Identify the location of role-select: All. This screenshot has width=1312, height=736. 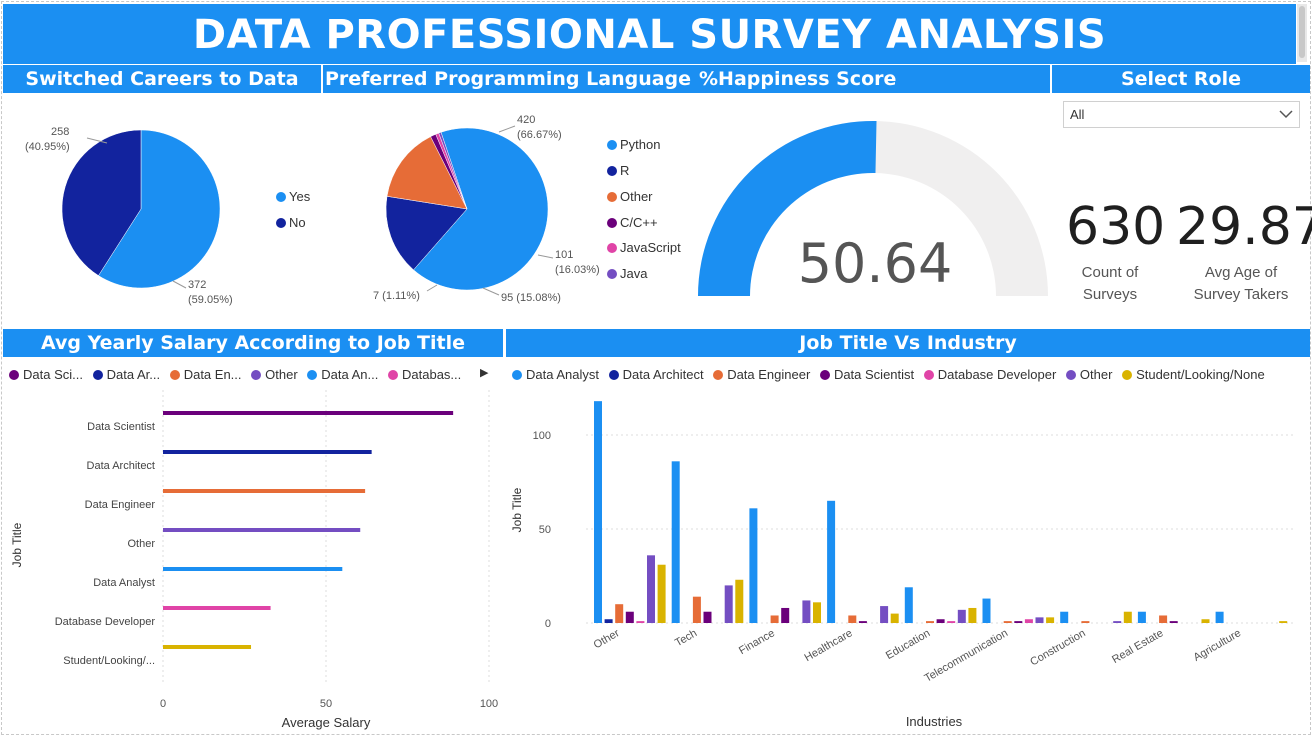
(1181, 114).